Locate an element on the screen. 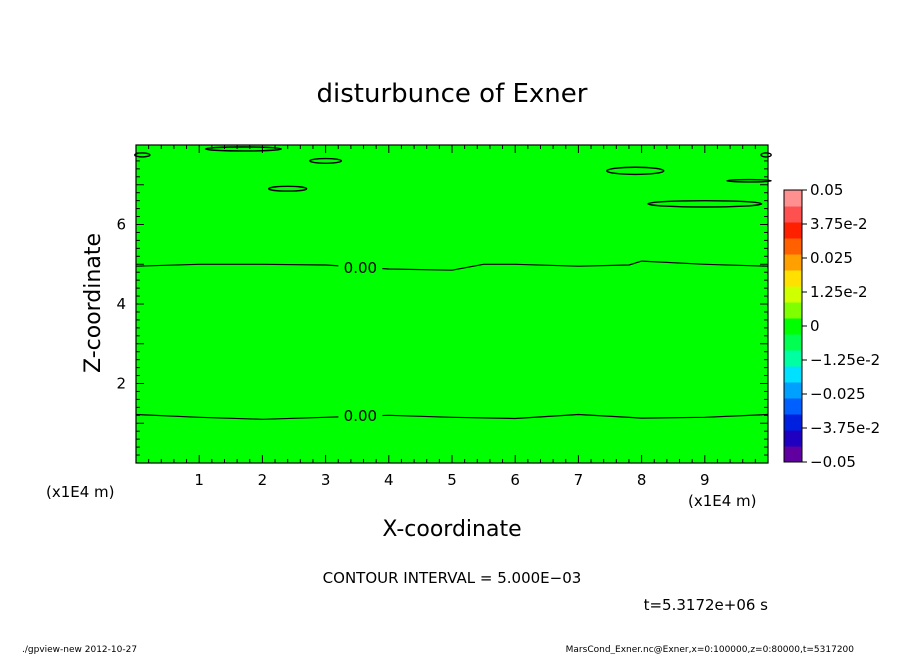 Image resolution: width=904 pixels, height=654 pixels. colorbar-tick-label: −0.025 is located at coordinates (838, 394).